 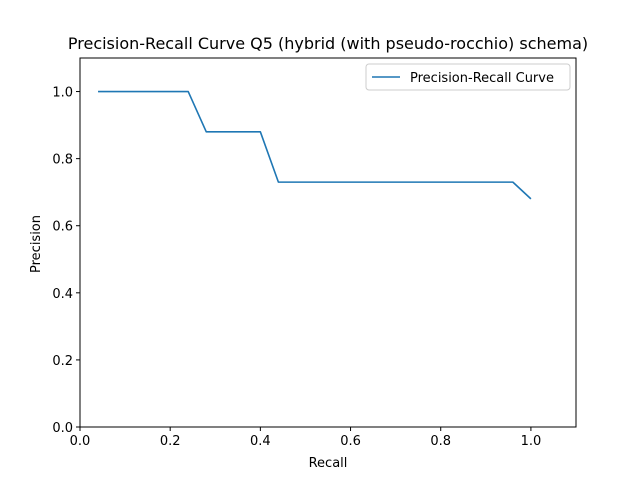 I want to click on x-axis: 0.0 0.2 0.4 0.6 0.8 1.0, so click(x=306, y=438).